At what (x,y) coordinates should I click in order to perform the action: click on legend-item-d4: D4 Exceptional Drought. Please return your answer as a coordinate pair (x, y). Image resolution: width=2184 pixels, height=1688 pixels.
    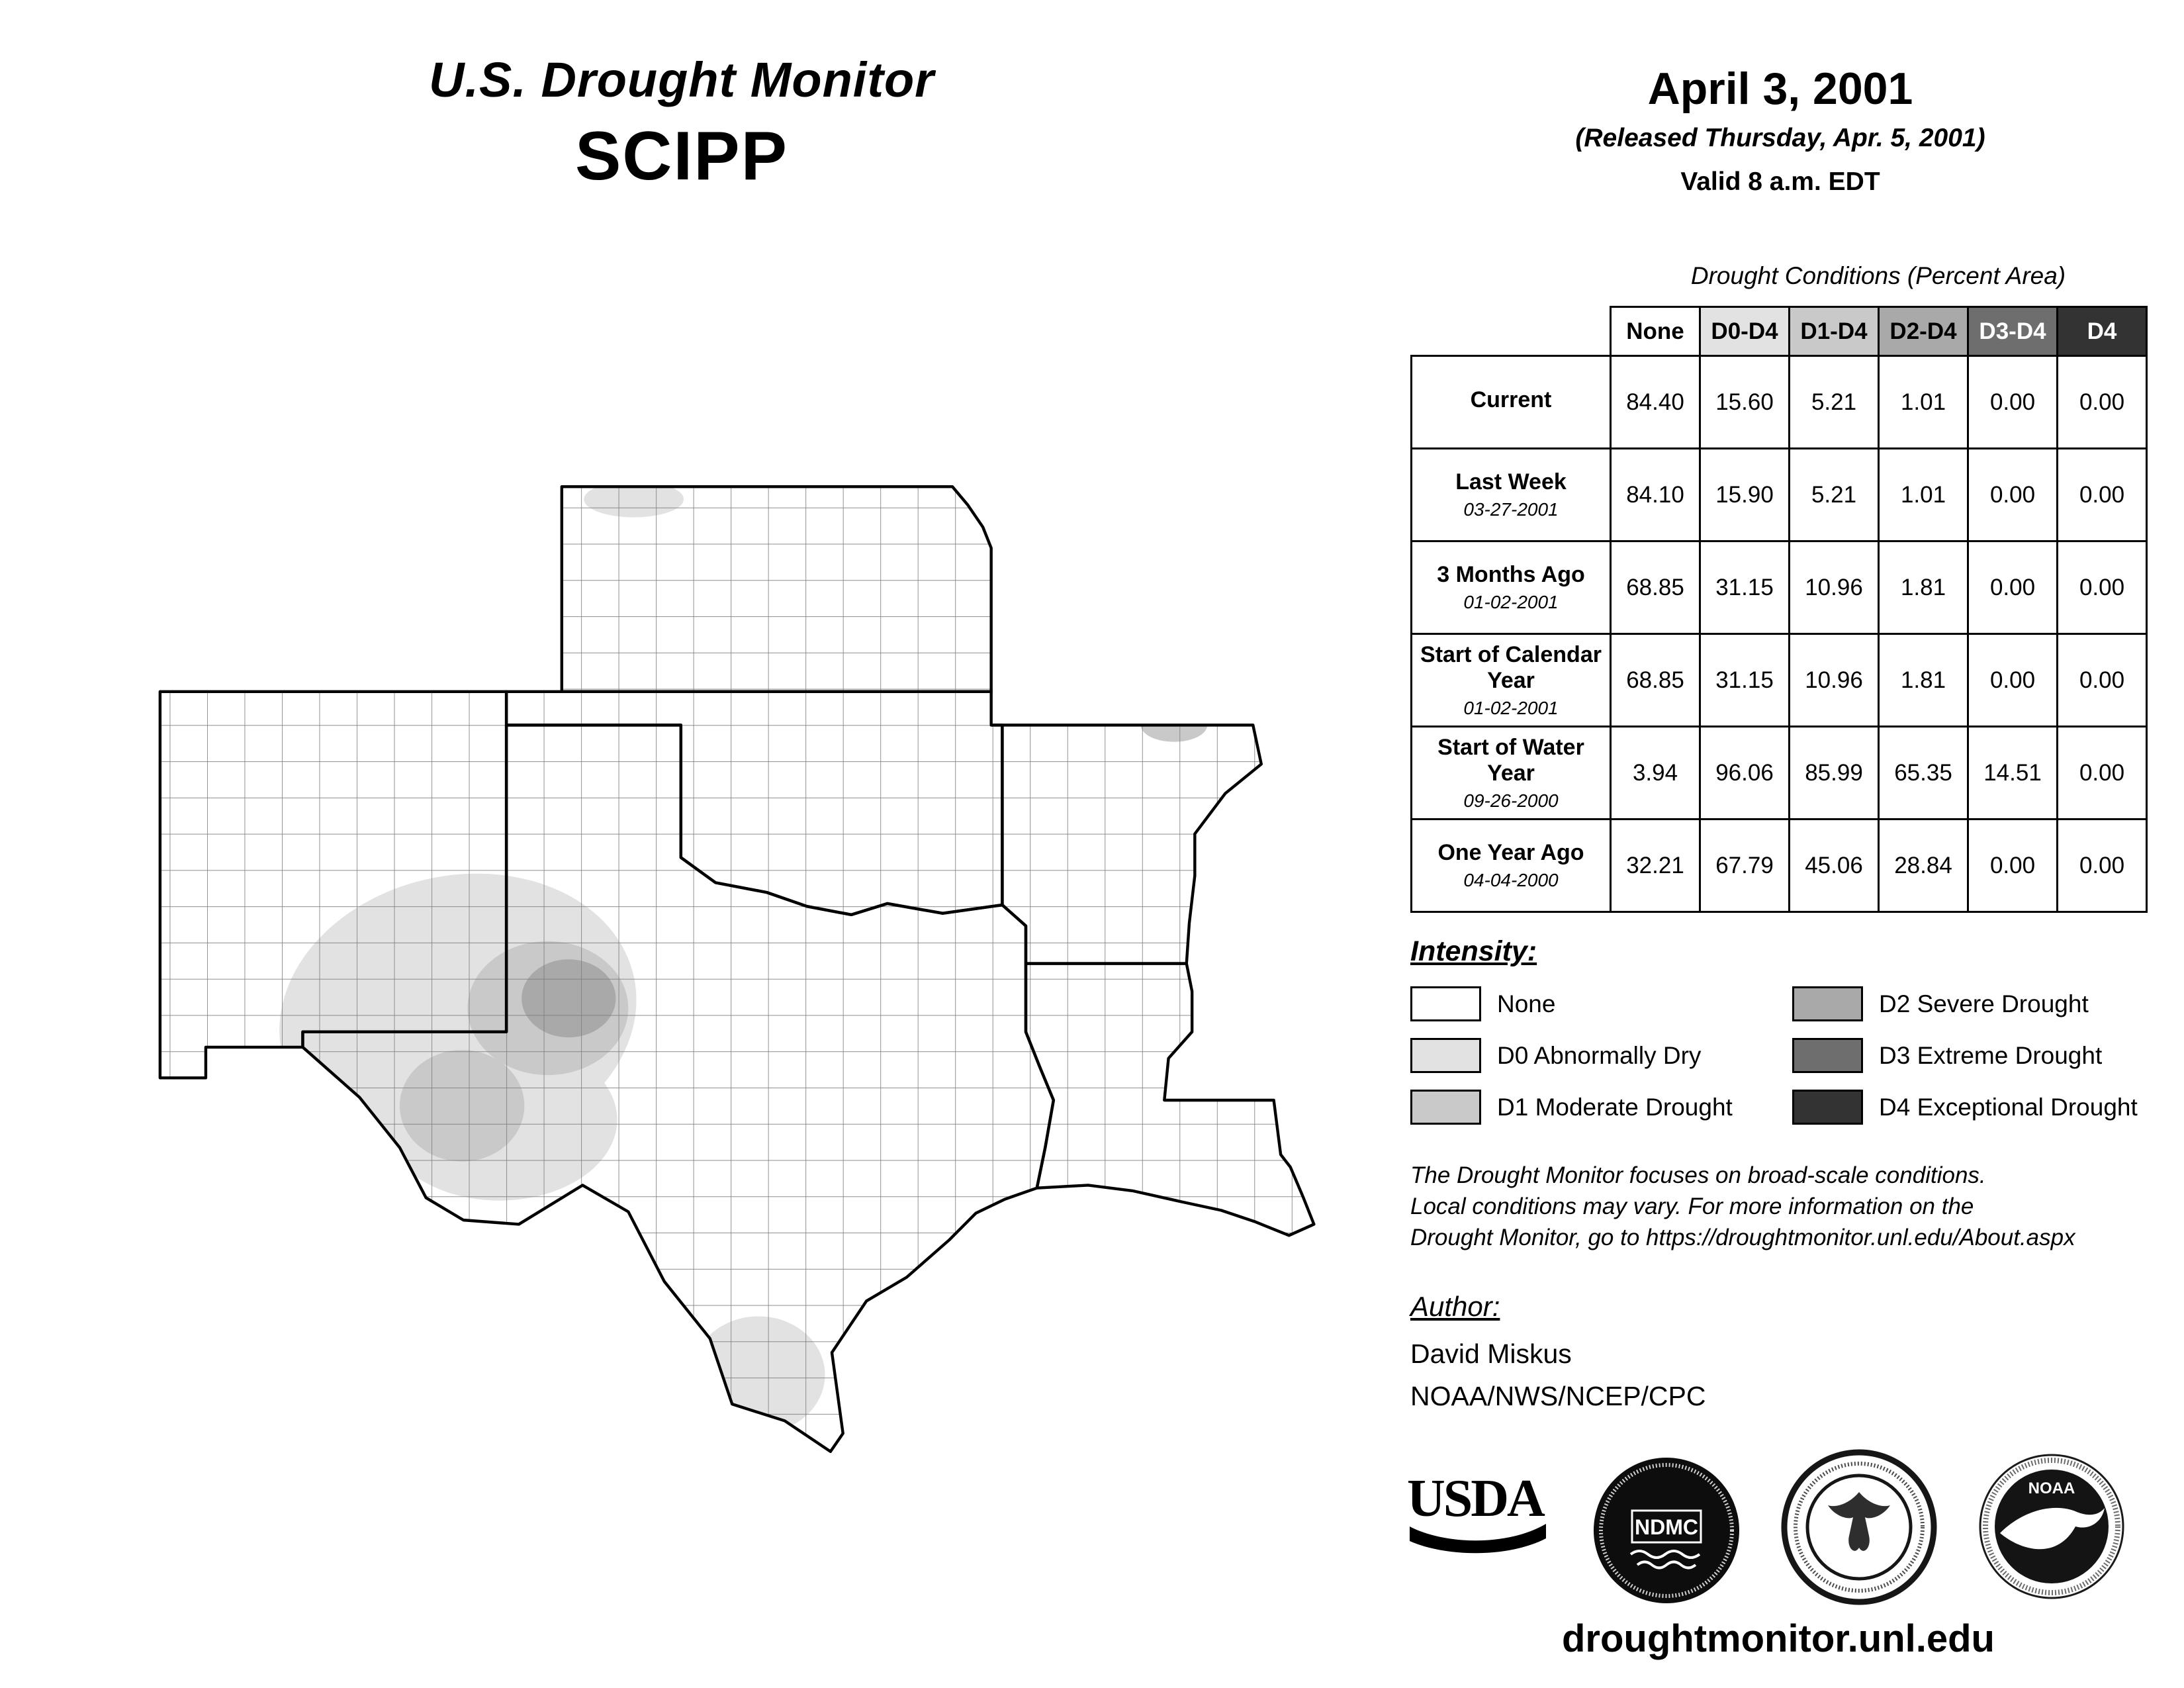
    Looking at the image, I should click on (1965, 1107).